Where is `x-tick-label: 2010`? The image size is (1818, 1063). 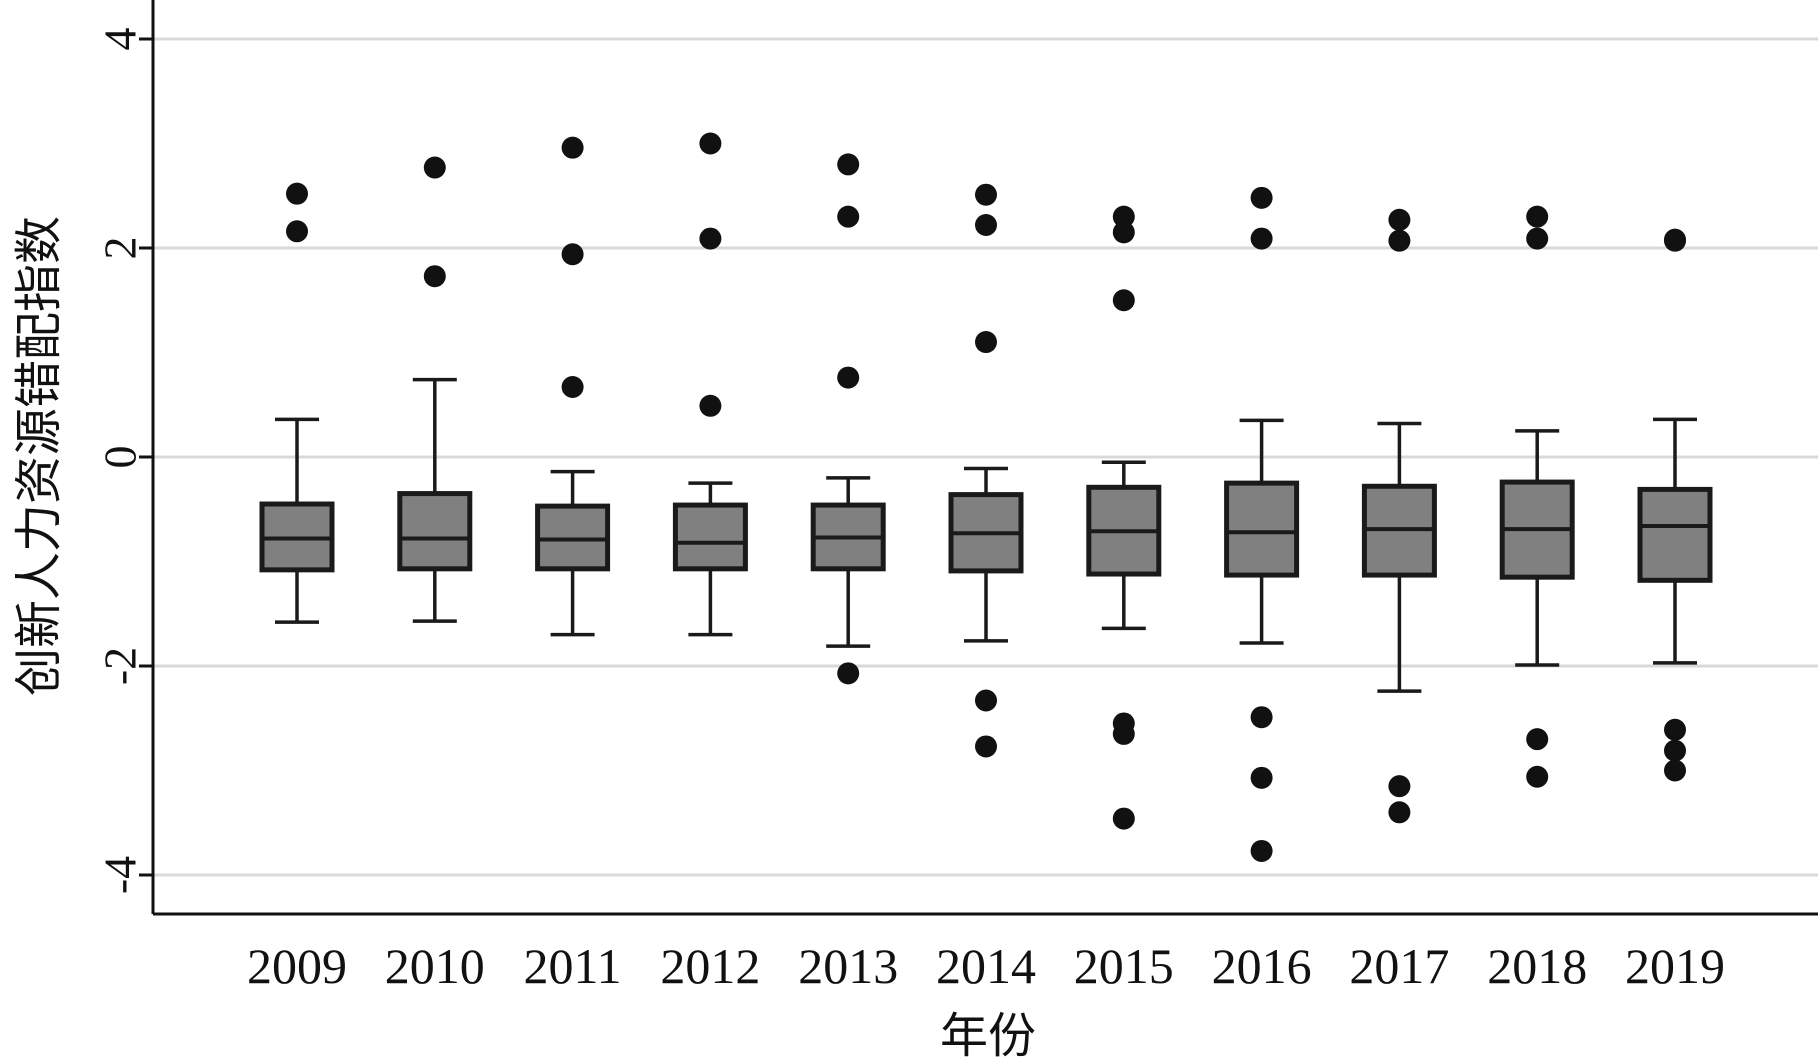 x-tick-label: 2010 is located at coordinates (435, 966).